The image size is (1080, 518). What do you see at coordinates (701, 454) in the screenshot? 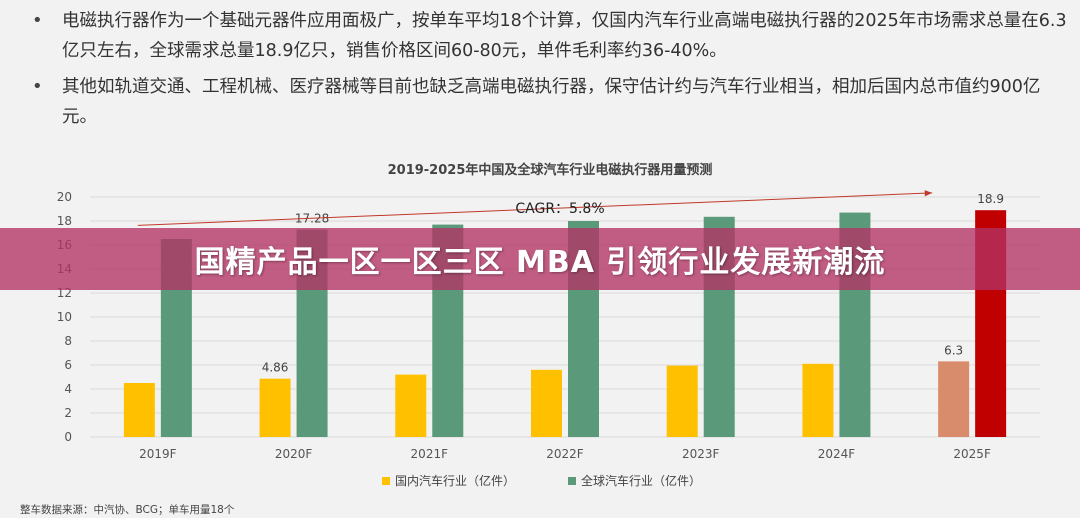
I see `x-tick-label: 2023F` at bounding box center [701, 454].